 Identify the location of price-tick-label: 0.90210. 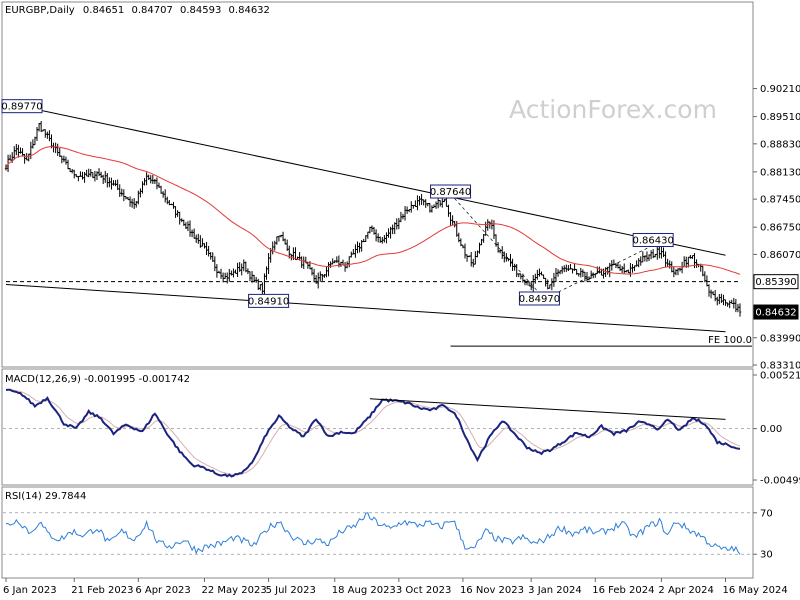
(780, 89).